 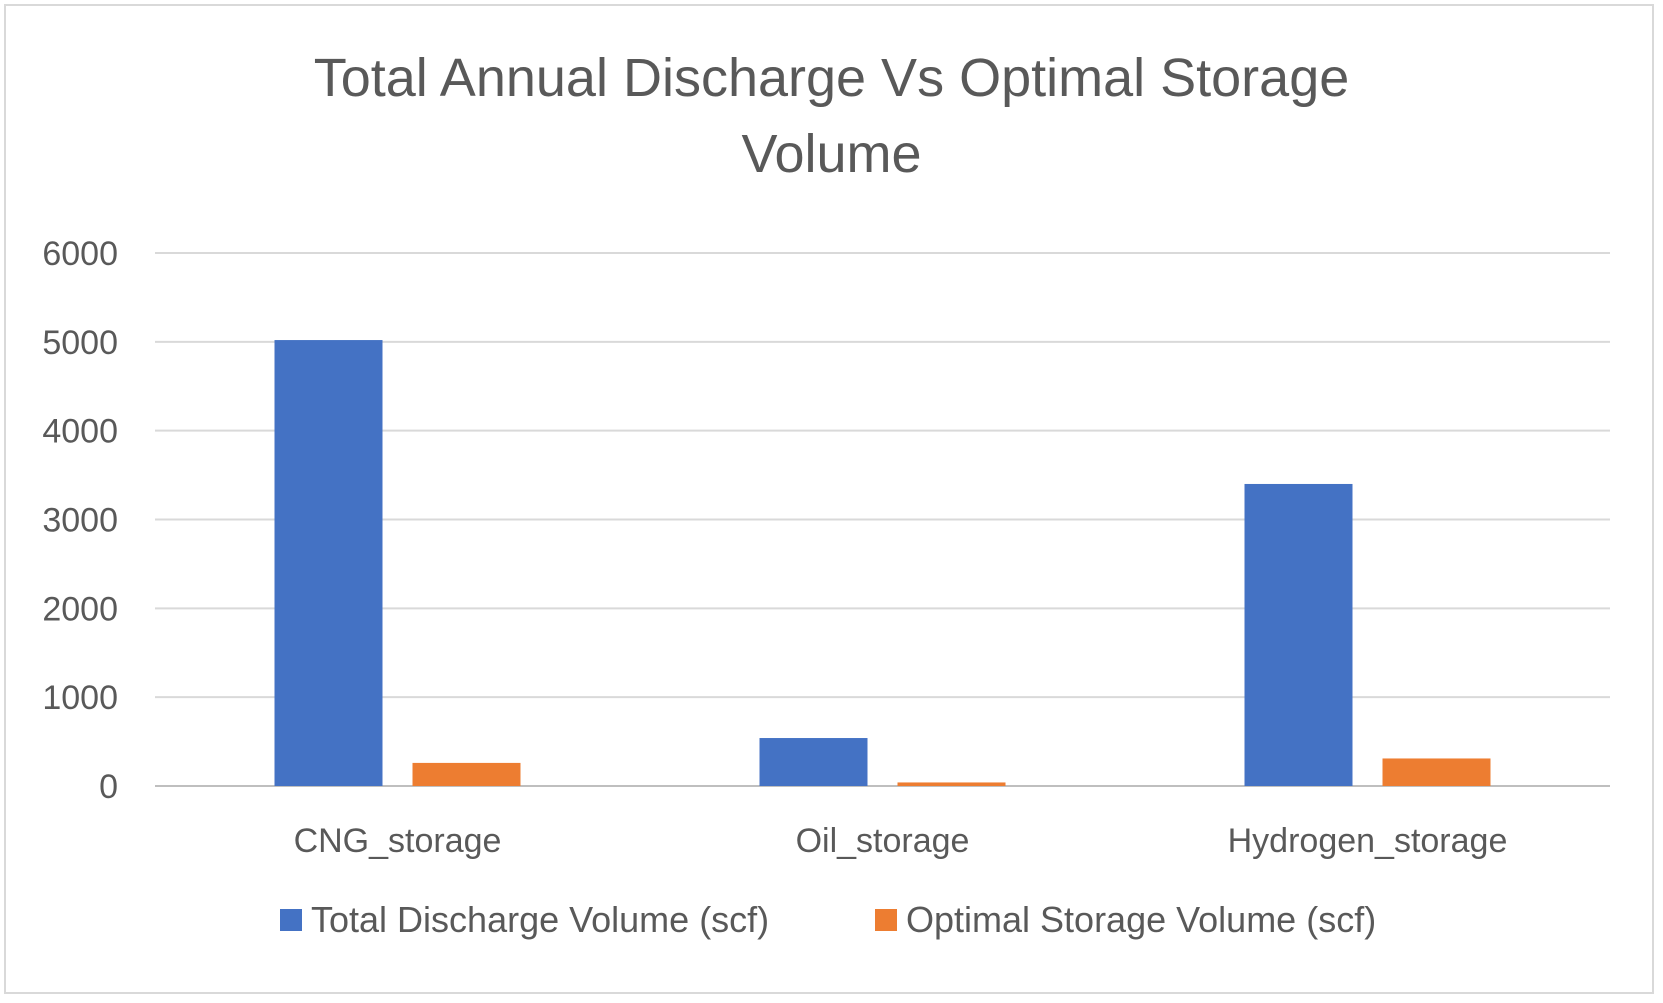 I want to click on x-axis-categories: CNG_storage Oil_storage Hydrogen_storage, so click(x=901, y=841).